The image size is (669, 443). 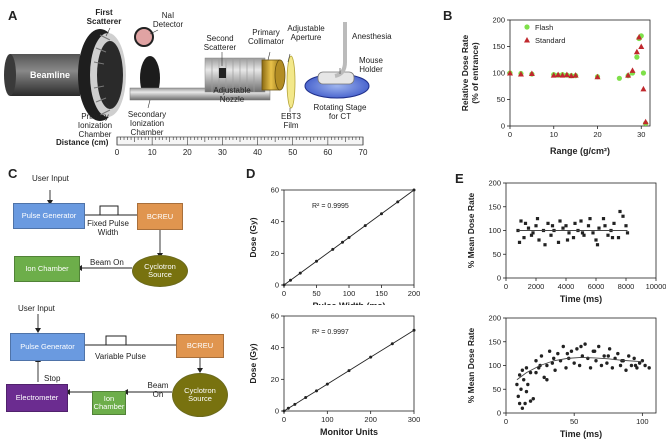 What do you see at coordinates (370, 419) in the screenshot?
I see `x-tick-label: 200` at bounding box center [370, 419].